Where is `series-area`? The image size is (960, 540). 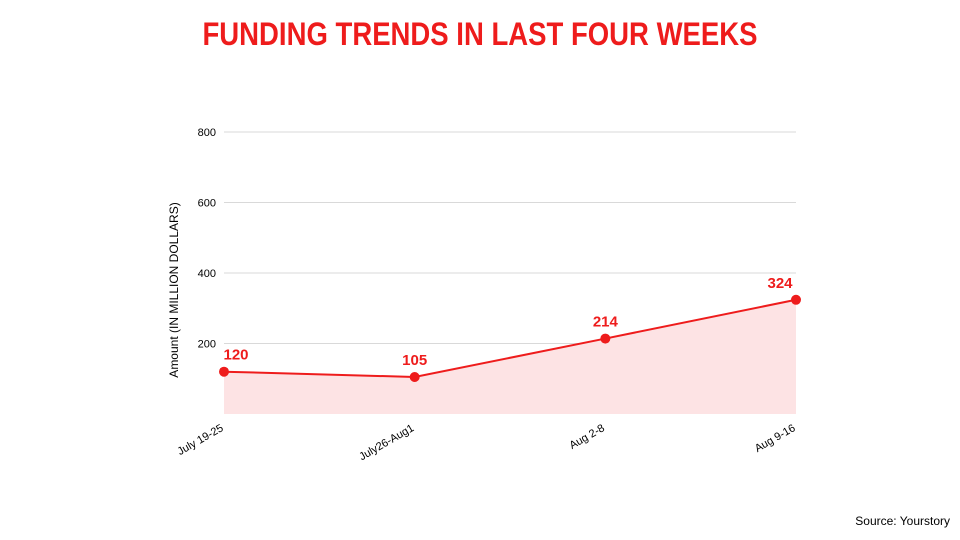 series-area is located at coordinates (510, 356).